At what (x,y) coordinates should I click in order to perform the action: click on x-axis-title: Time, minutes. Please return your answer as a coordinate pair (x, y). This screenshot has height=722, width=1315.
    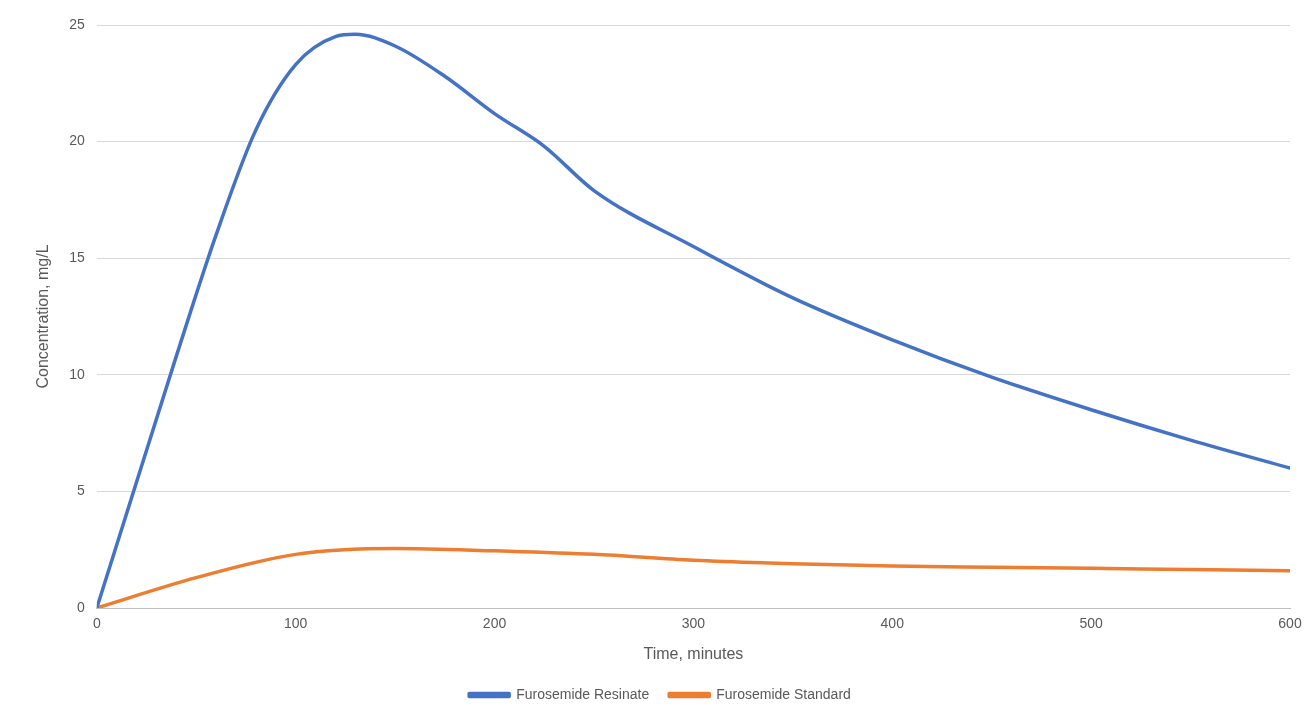
    Looking at the image, I should click on (693, 653).